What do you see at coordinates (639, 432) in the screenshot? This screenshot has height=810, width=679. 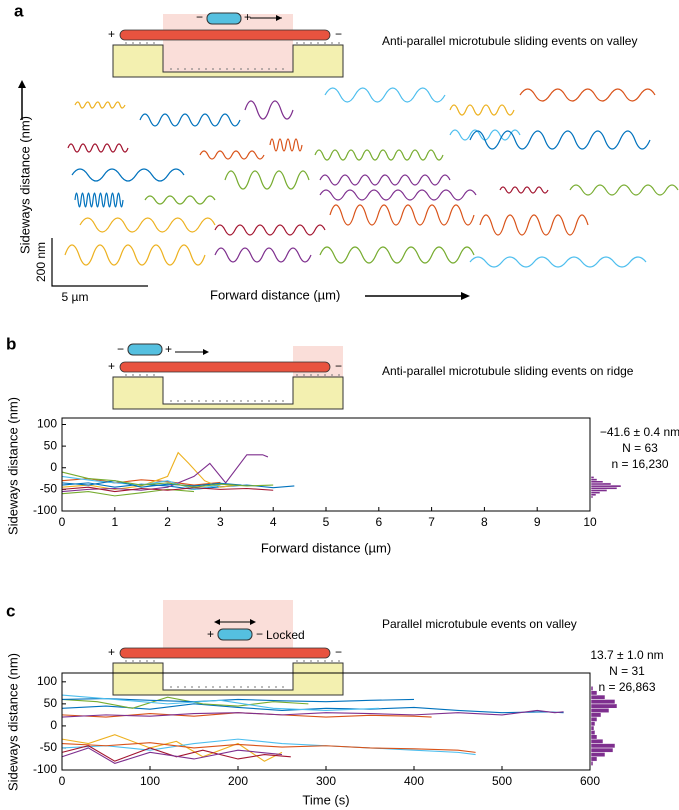 I see `annotation: −41.6 ± 0.4 nm` at bounding box center [639, 432].